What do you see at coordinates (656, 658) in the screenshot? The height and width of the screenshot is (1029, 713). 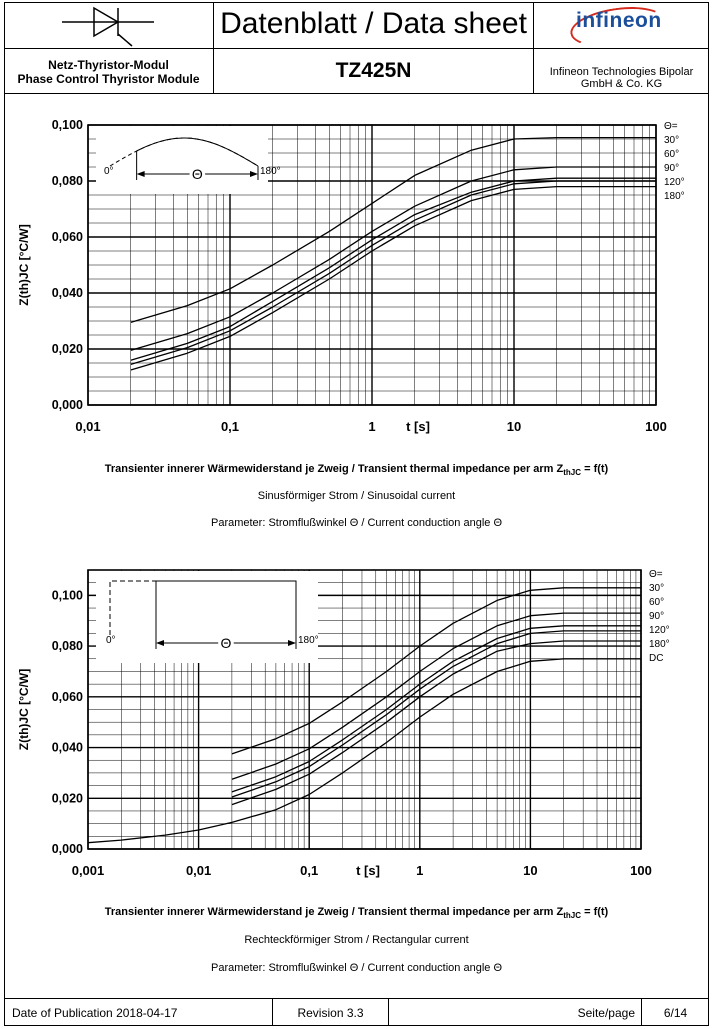 I see `legend-entry: DC` at bounding box center [656, 658].